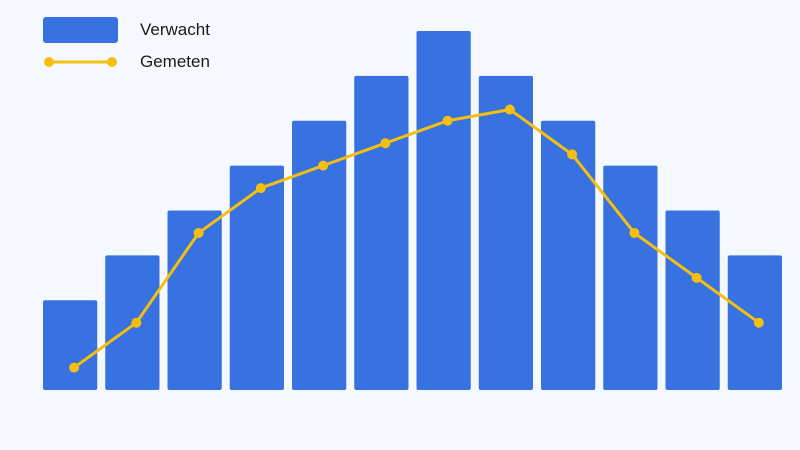 This screenshot has height=450, width=800. Describe the element at coordinates (175, 29) in the screenshot. I see `legend-label-verwacht: Verwacht` at that location.